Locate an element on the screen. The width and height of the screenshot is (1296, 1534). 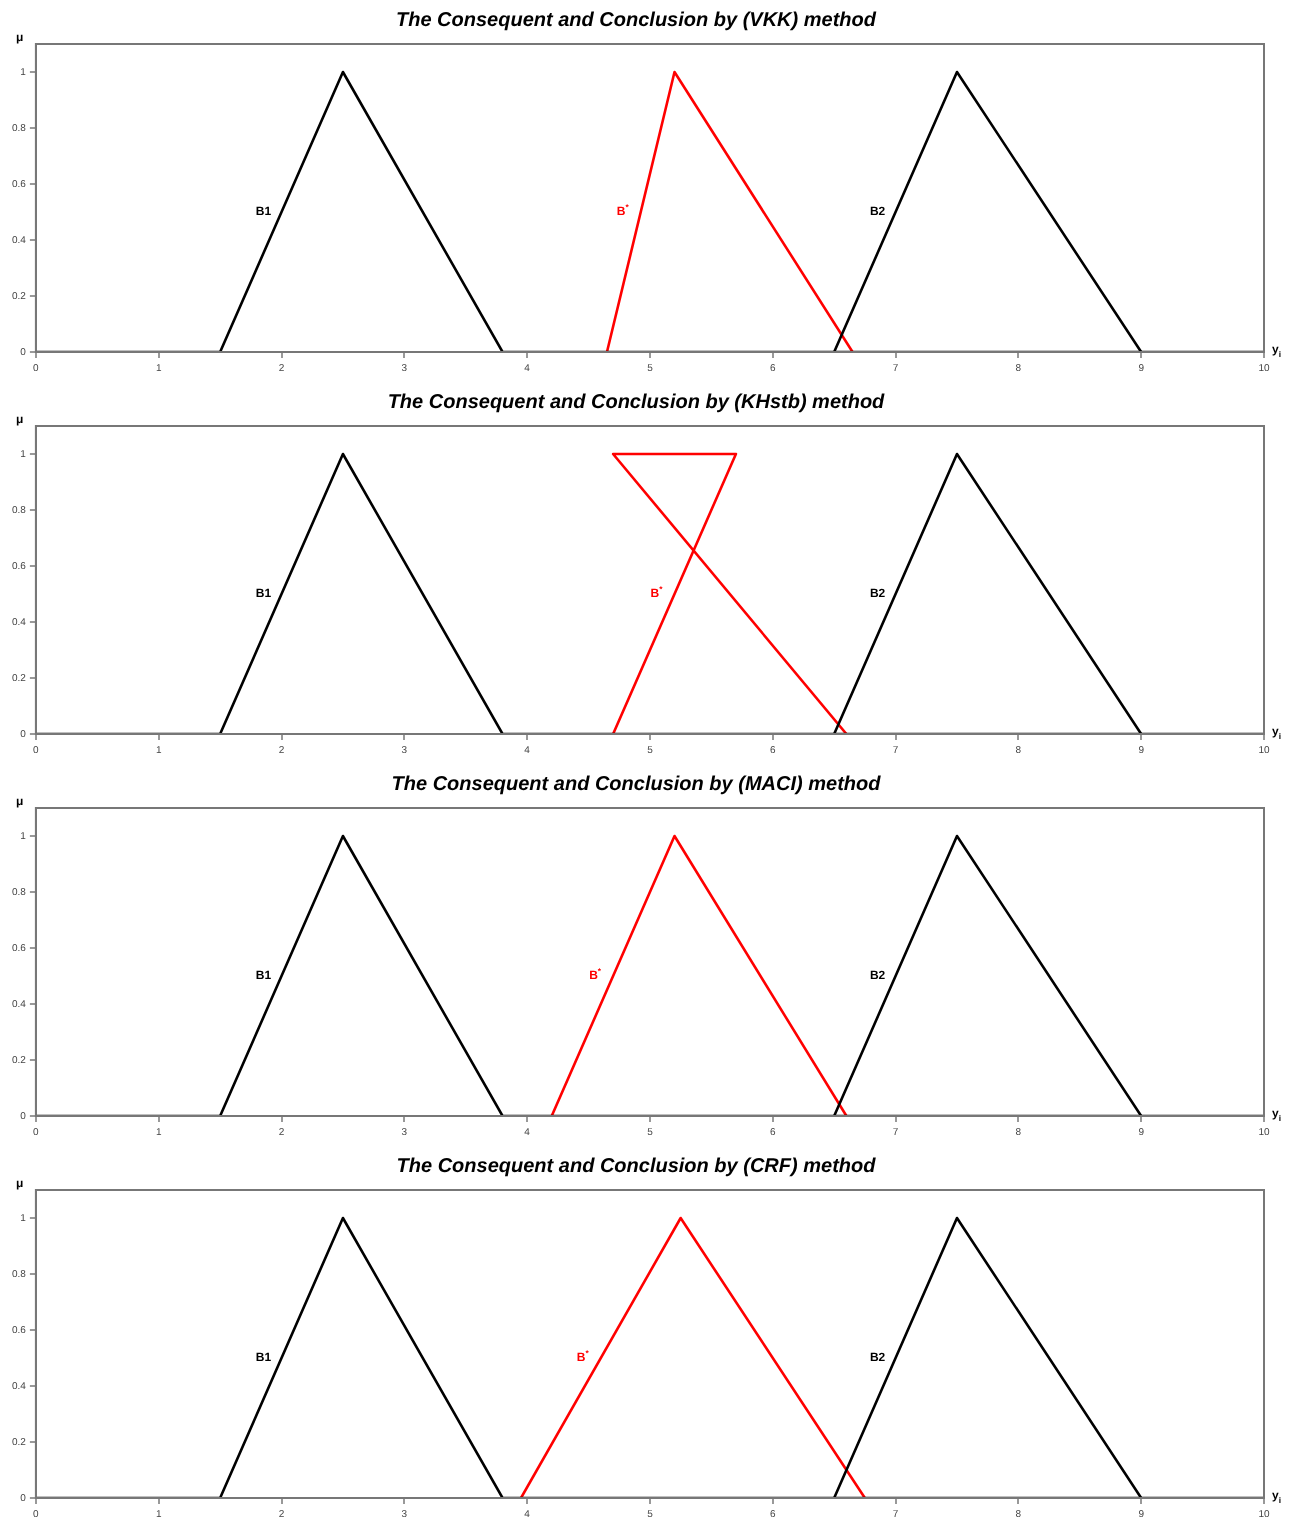
chart-title: The Consequent and Conclusion by (MACI) method is located at coordinates (637, 784).